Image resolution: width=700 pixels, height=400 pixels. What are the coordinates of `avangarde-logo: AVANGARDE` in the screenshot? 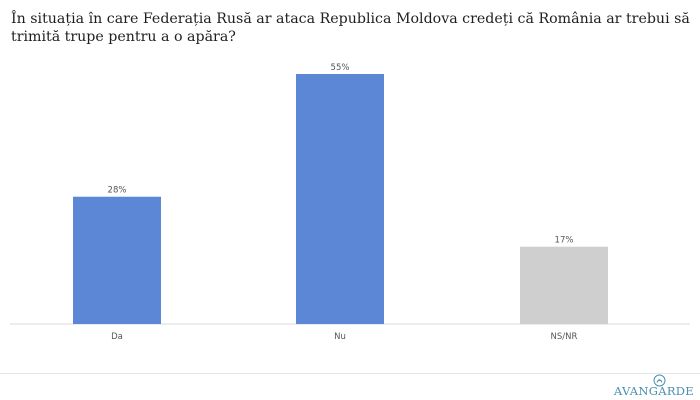 It's located at (649, 386).